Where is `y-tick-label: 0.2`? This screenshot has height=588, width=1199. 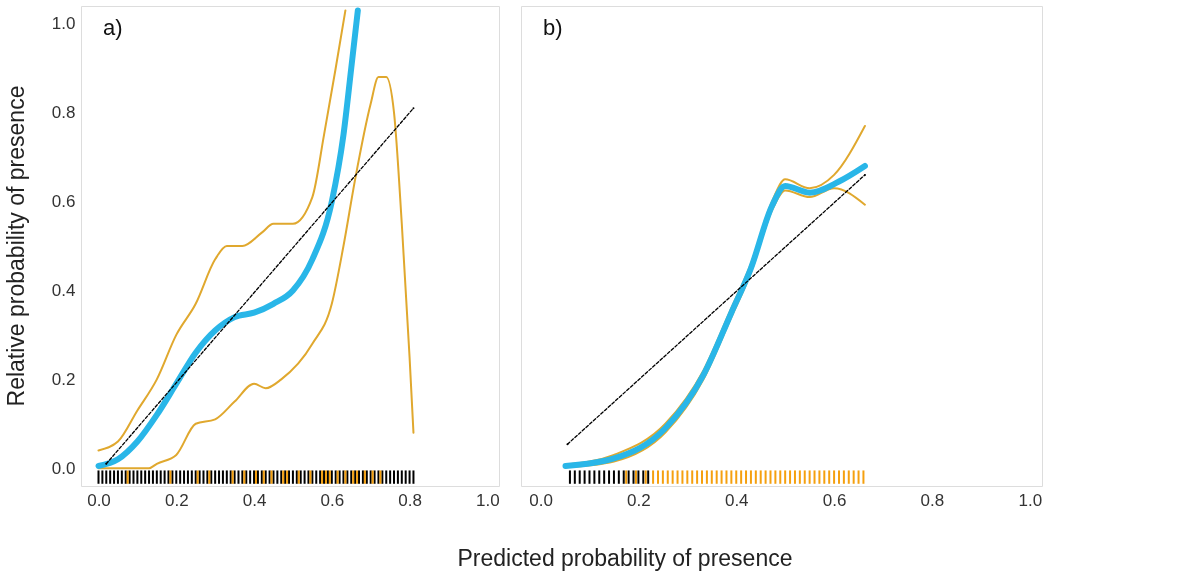 y-tick-label: 0.2 is located at coordinates (63, 379).